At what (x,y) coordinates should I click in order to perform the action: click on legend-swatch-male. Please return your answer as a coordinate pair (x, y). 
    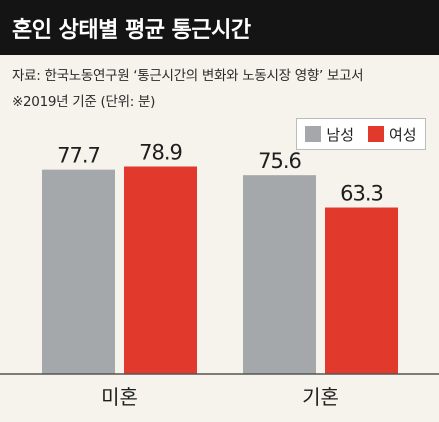
    Looking at the image, I should click on (313, 134).